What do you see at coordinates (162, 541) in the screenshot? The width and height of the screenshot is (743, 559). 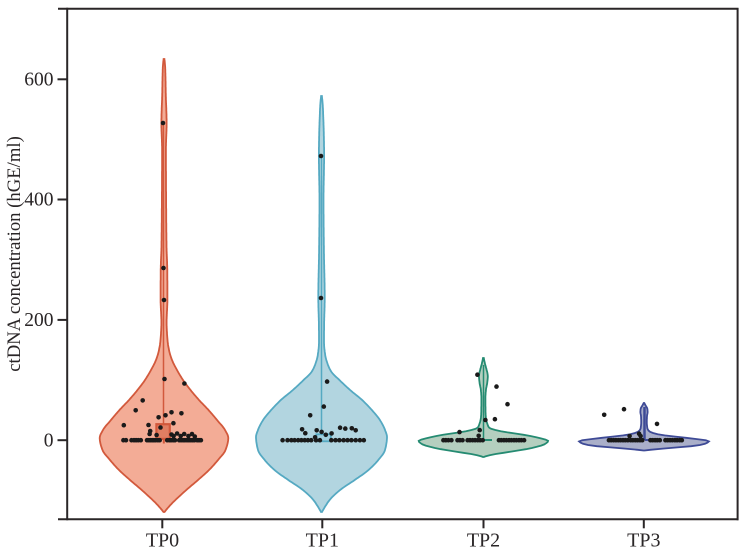 I see `svg-text: TP0` at bounding box center [162, 541].